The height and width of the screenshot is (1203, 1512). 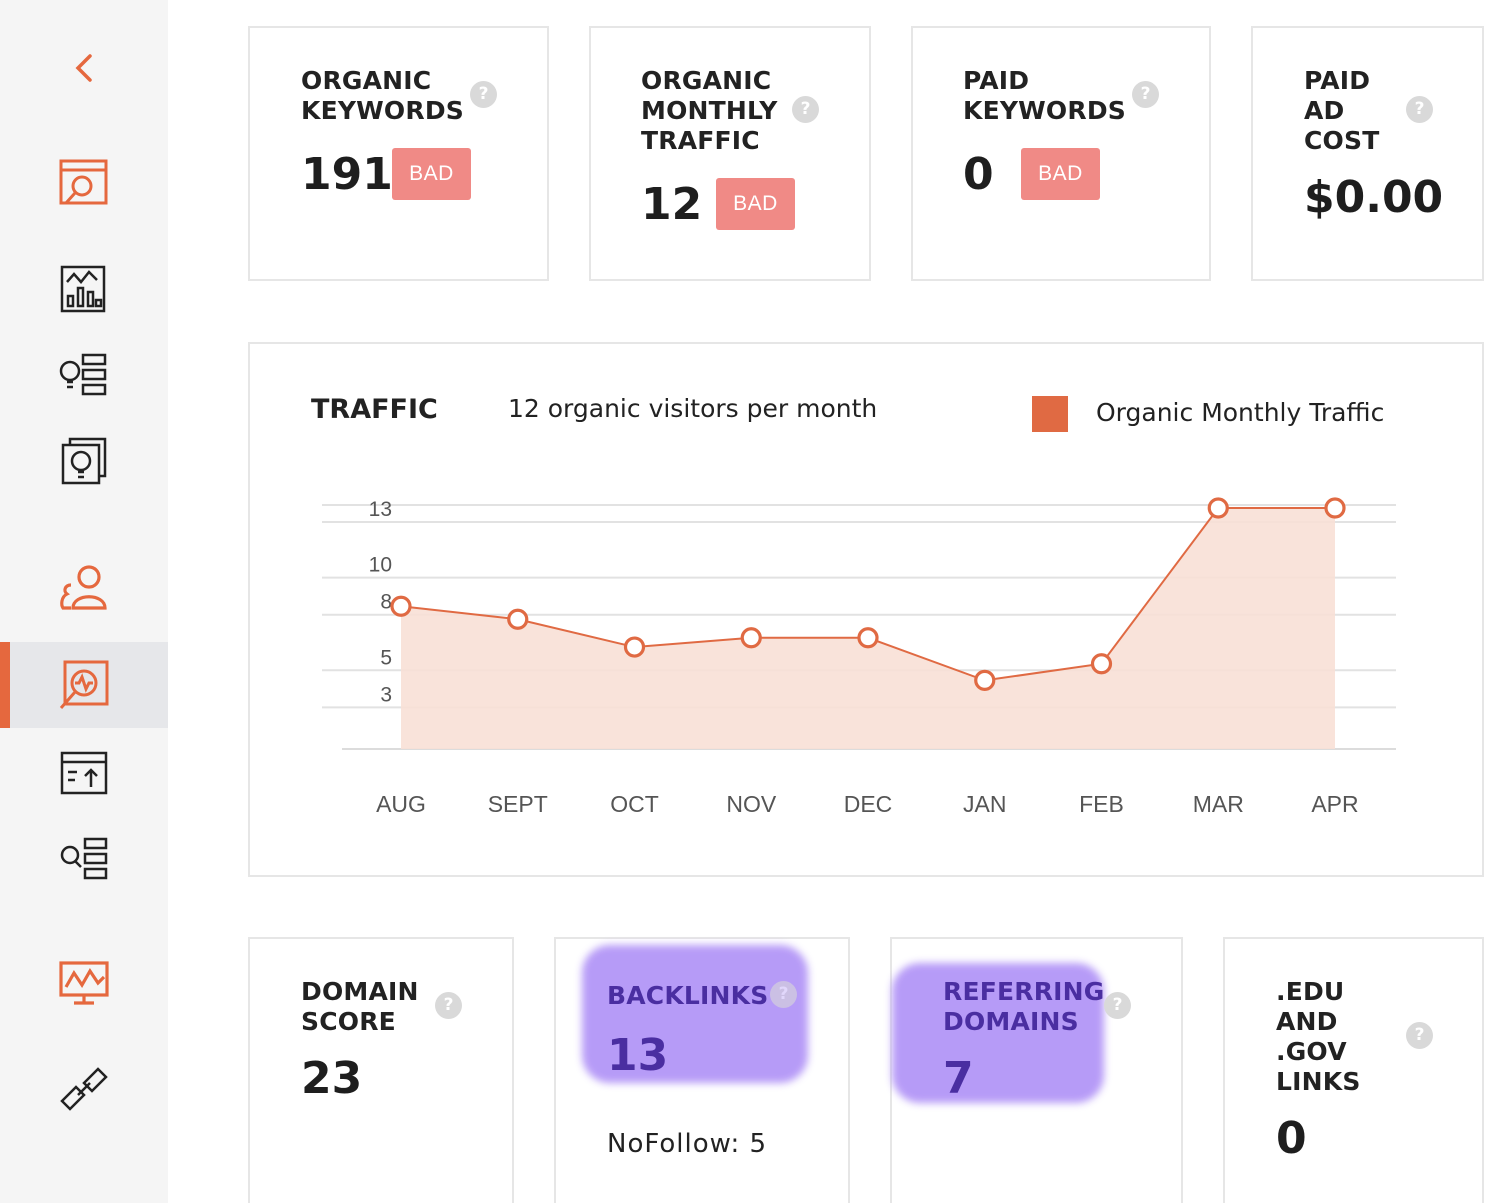 I want to click on domain-score-help-icon: ?, so click(x=448, y=1005).